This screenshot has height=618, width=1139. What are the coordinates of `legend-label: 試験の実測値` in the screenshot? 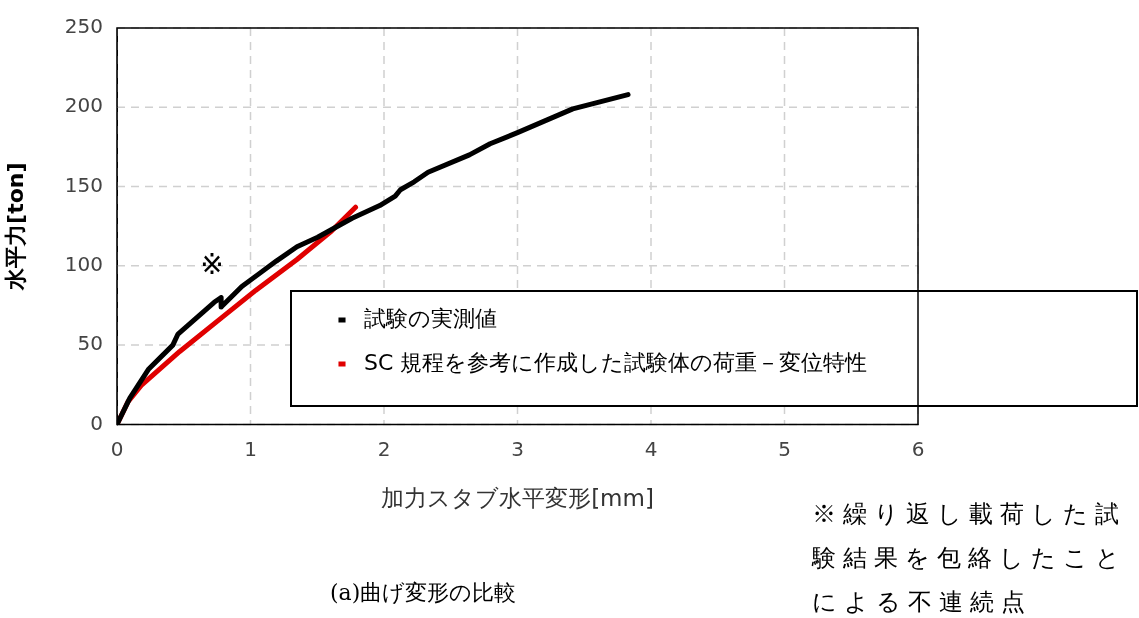 It's located at (430, 318).